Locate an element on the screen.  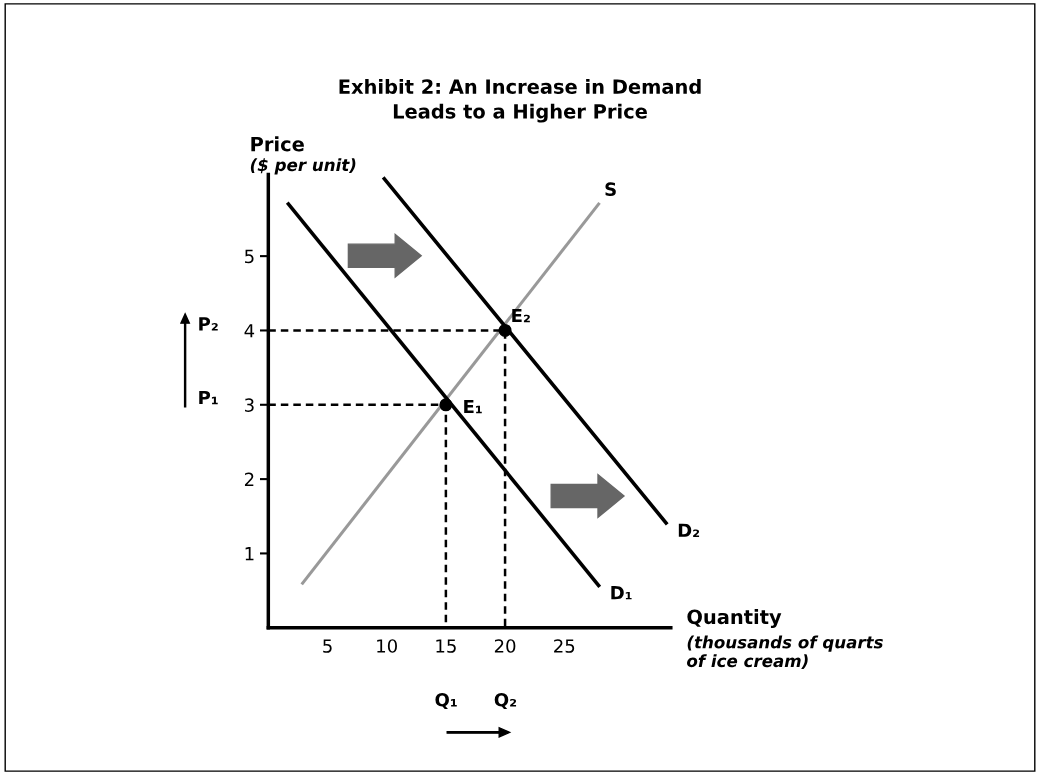
y-tick-label: 1 is located at coordinates (249, 554).